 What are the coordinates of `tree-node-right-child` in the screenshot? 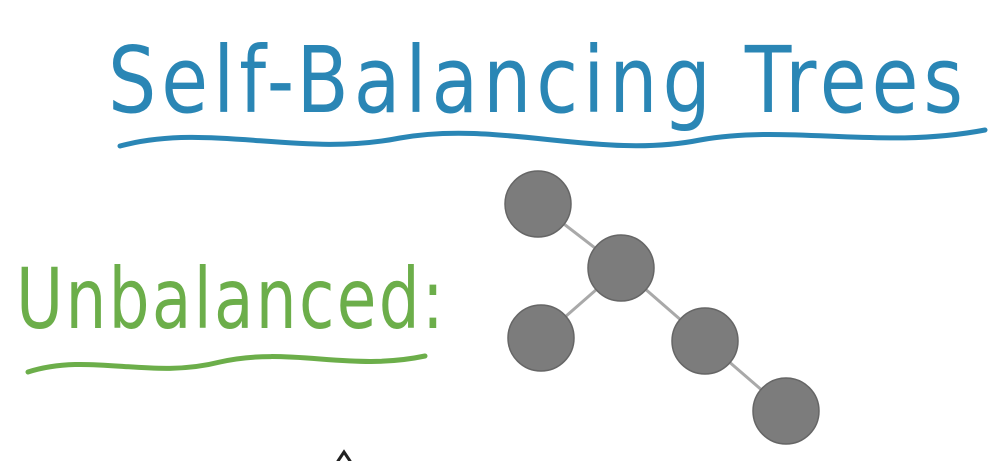 It's located at (705, 341).